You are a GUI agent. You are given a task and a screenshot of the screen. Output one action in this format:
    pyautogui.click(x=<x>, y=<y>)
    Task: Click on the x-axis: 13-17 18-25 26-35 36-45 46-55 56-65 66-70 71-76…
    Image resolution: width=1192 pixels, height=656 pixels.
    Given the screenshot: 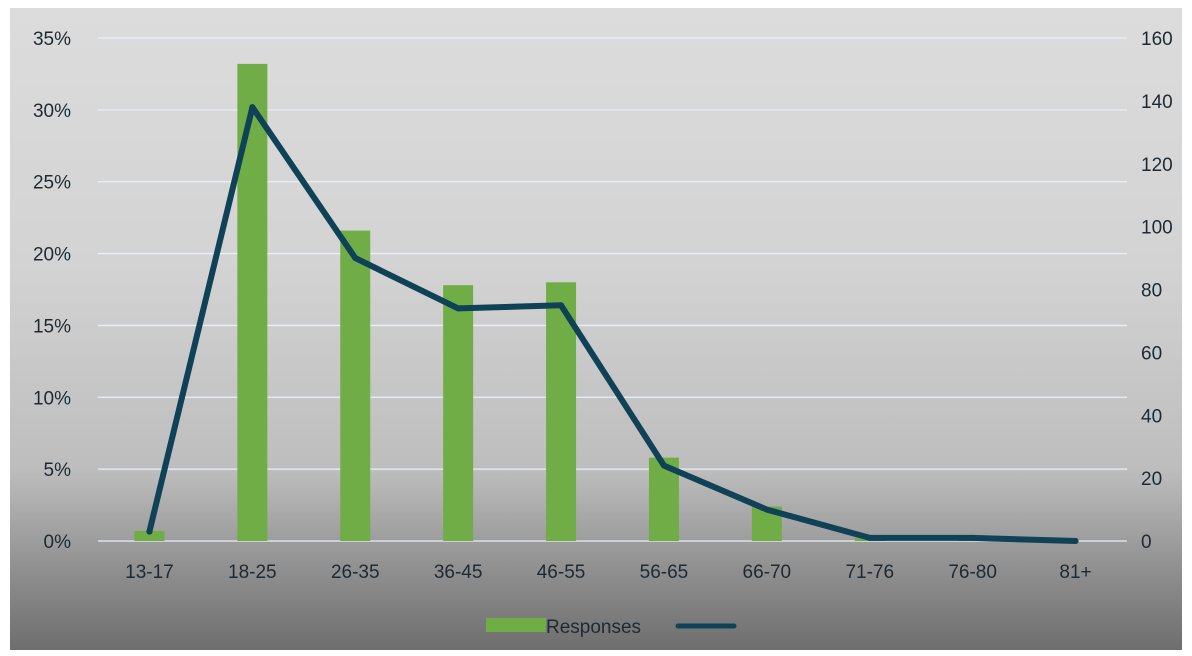 What is the action you would take?
    pyautogui.click(x=608, y=572)
    